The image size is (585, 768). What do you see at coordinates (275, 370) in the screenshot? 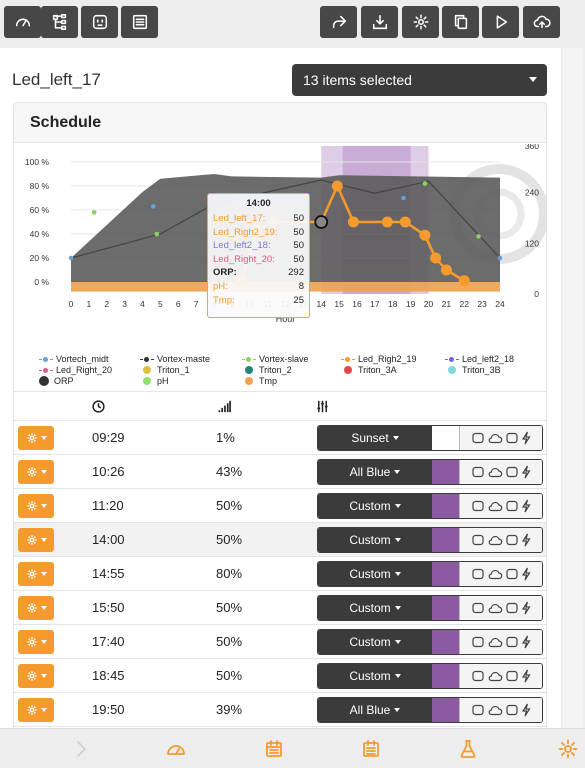
I see `legend-label: Triton_2` at bounding box center [275, 370].